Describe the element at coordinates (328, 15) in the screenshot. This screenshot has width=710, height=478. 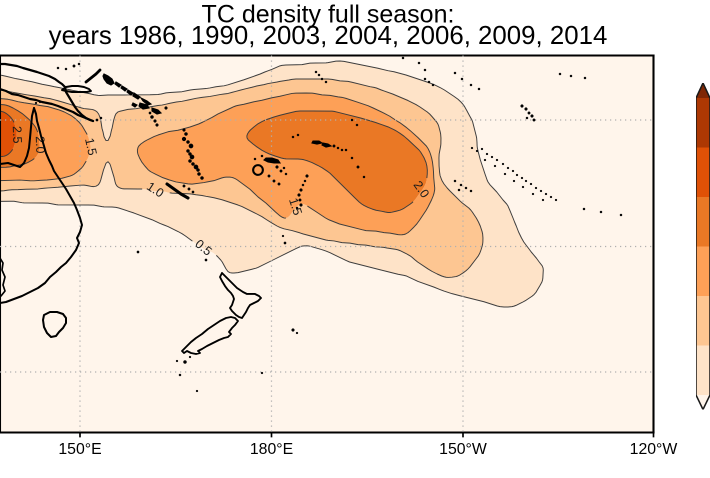
I see `svg-text: TC density full season:` at that location.